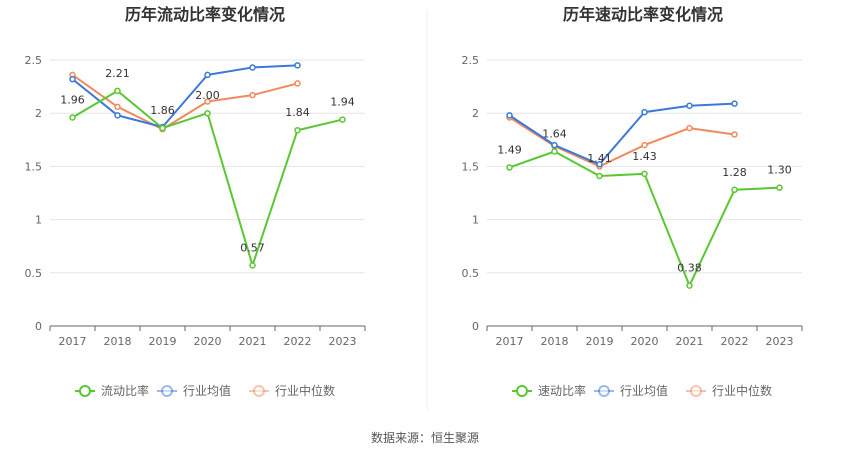 The height and width of the screenshot is (459, 850). Describe the element at coordinates (643, 14) in the screenshot. I see `chart-title: 历年速动比率变化情况` at that location.